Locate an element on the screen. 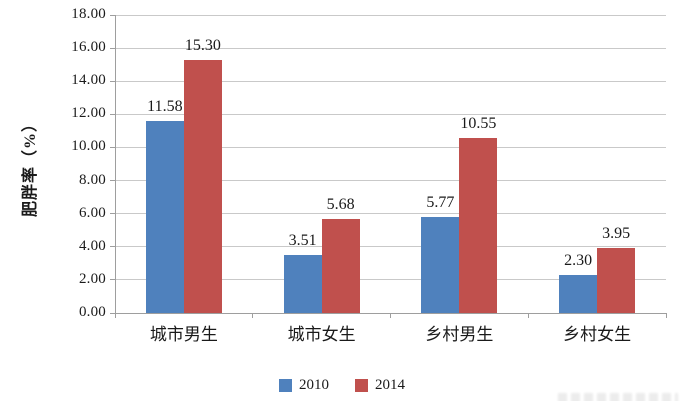  bar-value-label: 5.77 is located at coordinates (440, 203).